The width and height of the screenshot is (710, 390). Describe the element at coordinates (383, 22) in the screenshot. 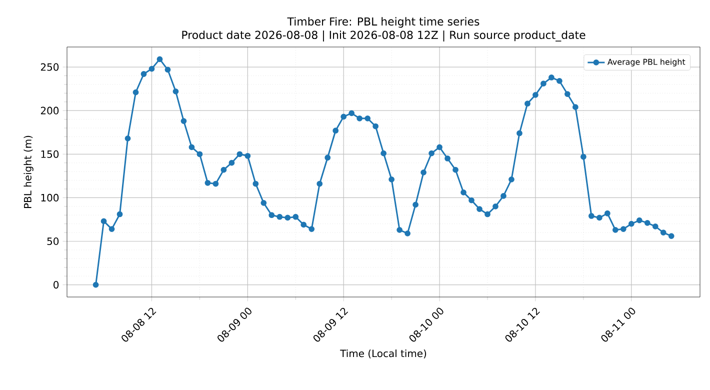

I see `chart-title: Timber Fire: PBL height time series` at that location.